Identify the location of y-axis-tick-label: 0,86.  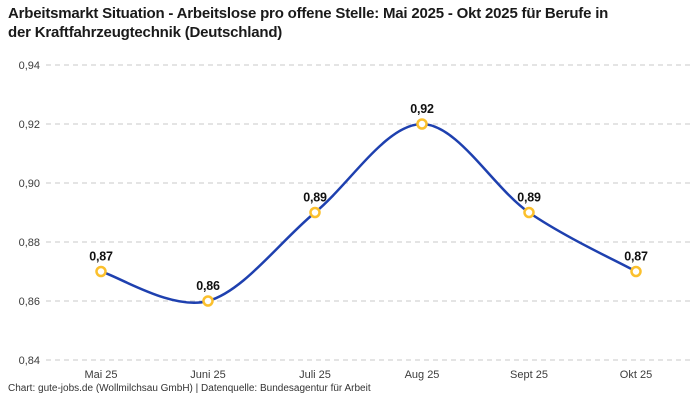
(29, 302).